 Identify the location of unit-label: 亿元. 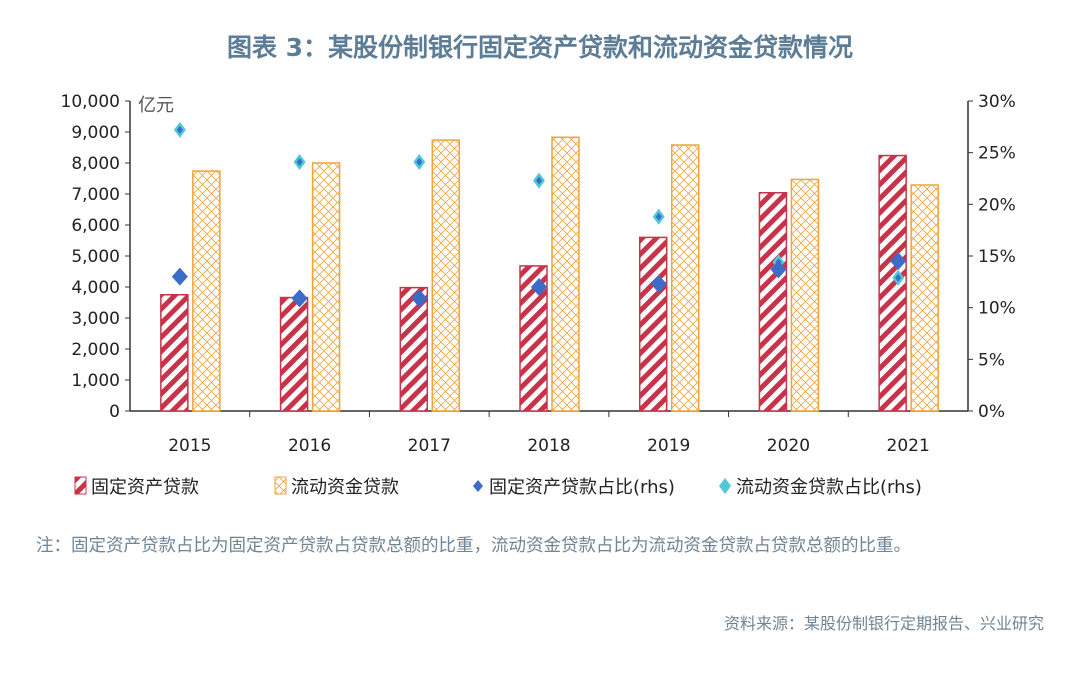
(156, 105).